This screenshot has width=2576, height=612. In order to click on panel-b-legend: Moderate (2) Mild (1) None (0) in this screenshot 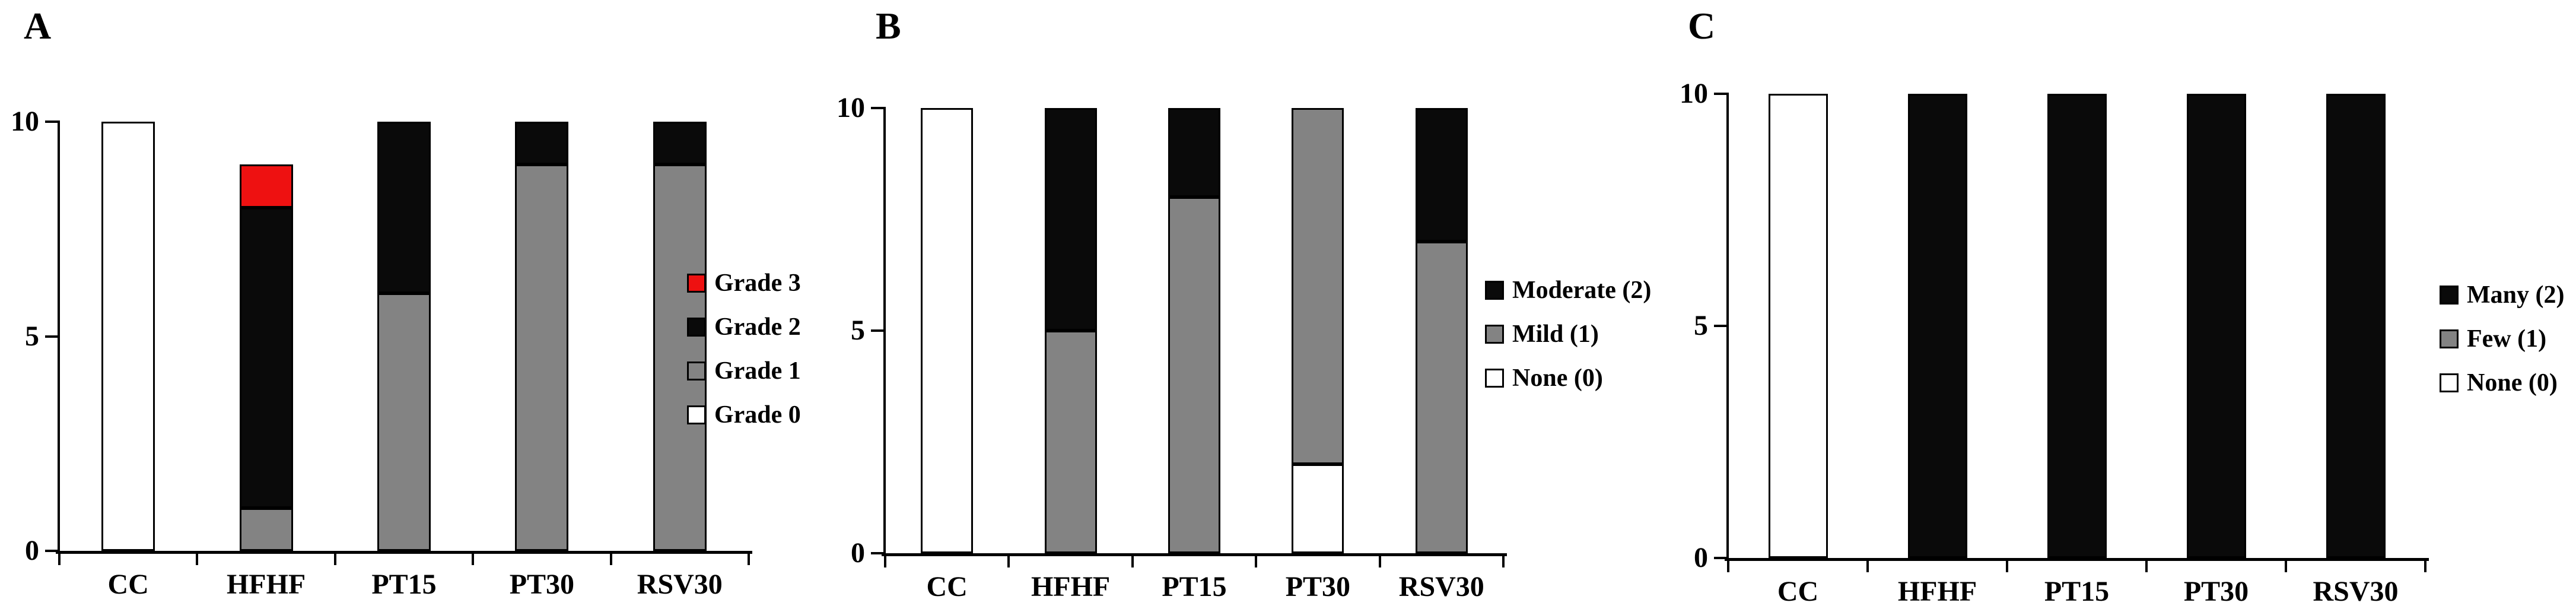, I will do `click(1568, 334)`.